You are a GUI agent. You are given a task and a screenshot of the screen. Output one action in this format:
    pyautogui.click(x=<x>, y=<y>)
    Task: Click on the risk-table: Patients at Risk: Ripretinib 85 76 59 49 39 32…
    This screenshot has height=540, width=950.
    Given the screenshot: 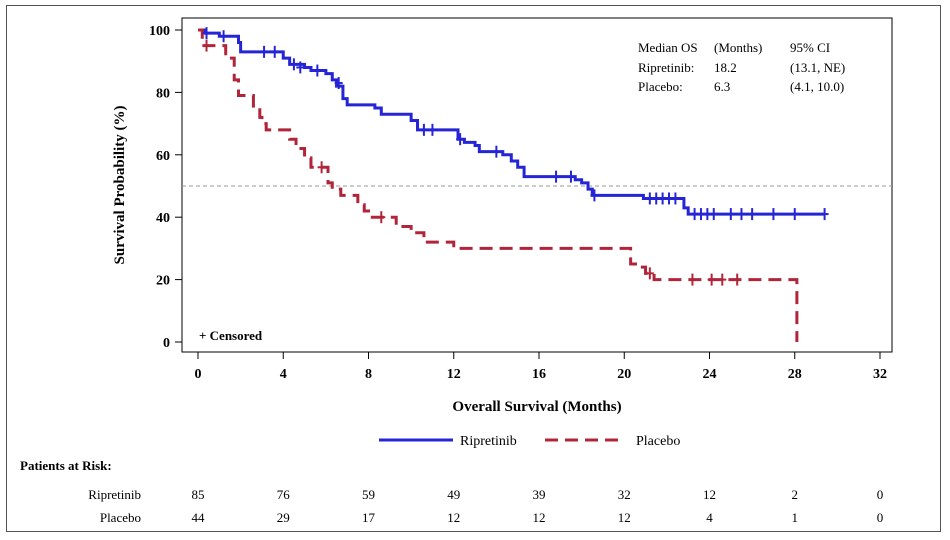 What is the action you would take?
    pyautogui.click(x=451, y=491)
    